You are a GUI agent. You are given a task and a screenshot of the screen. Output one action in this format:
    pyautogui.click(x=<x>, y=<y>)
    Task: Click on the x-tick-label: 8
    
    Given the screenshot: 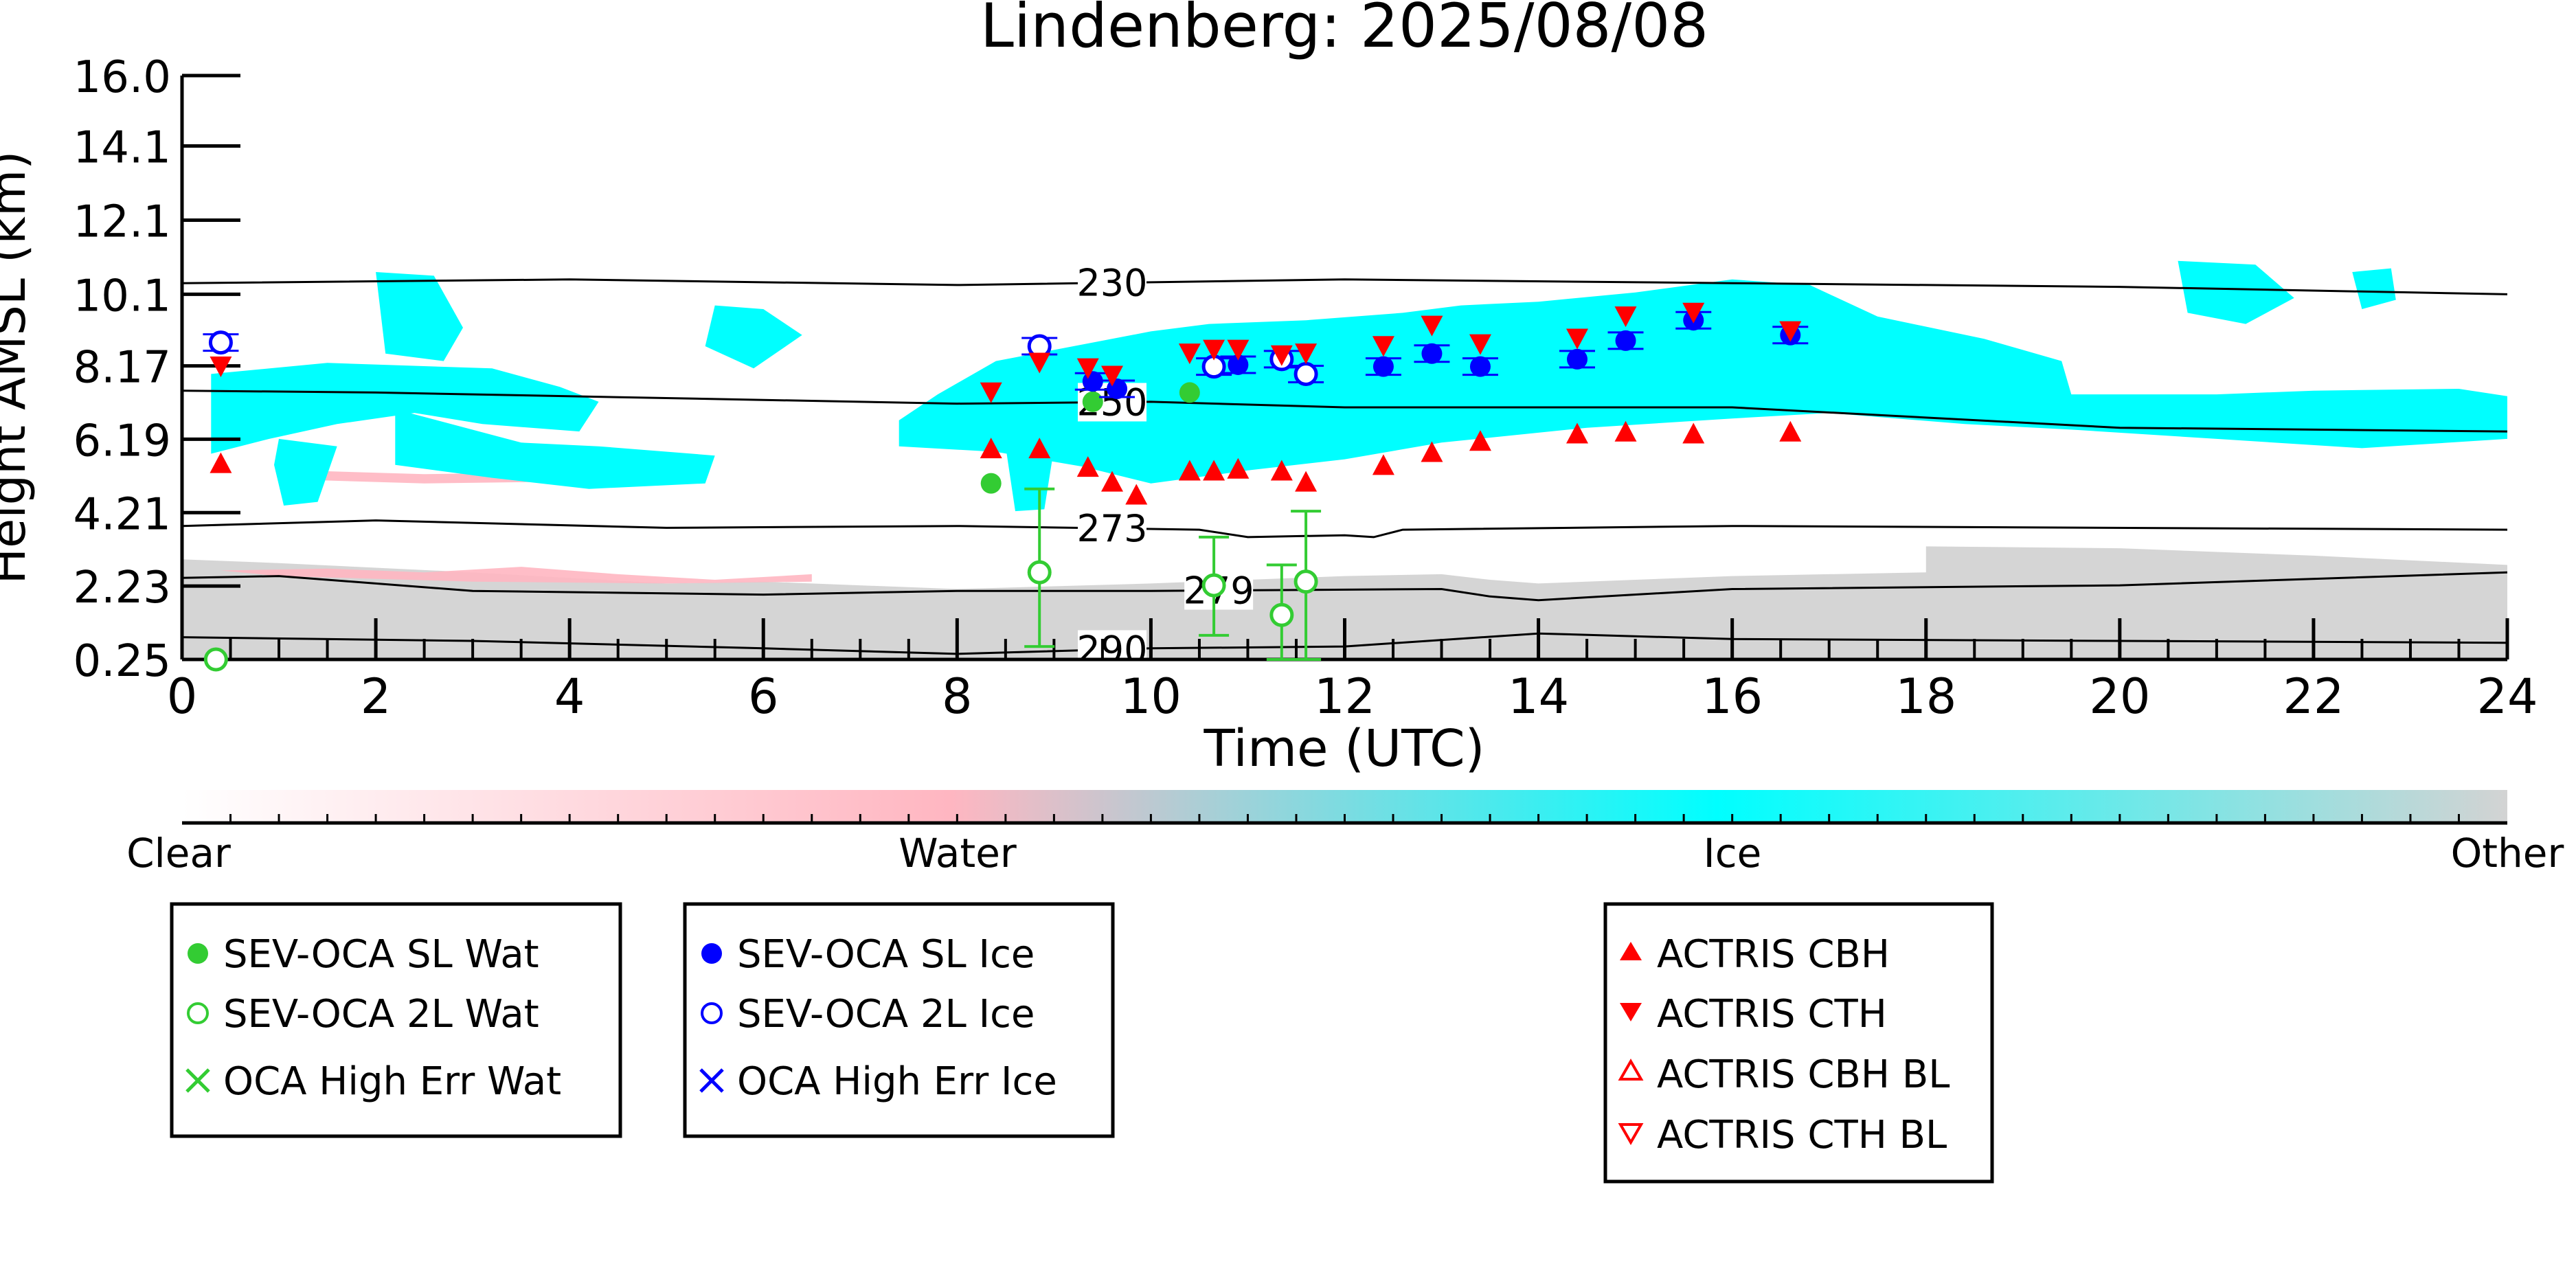 What is the action you would take?
    pyautogui.click(x=957, y=696)
    